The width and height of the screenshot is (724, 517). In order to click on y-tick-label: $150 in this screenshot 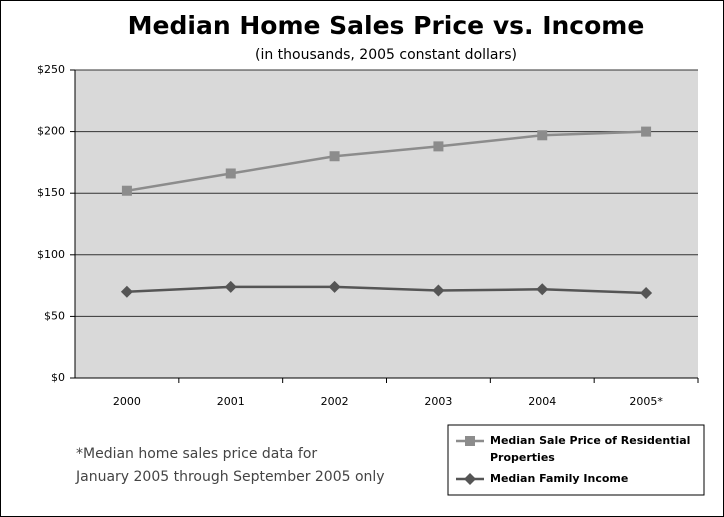, I will do `click(51, 192)`.